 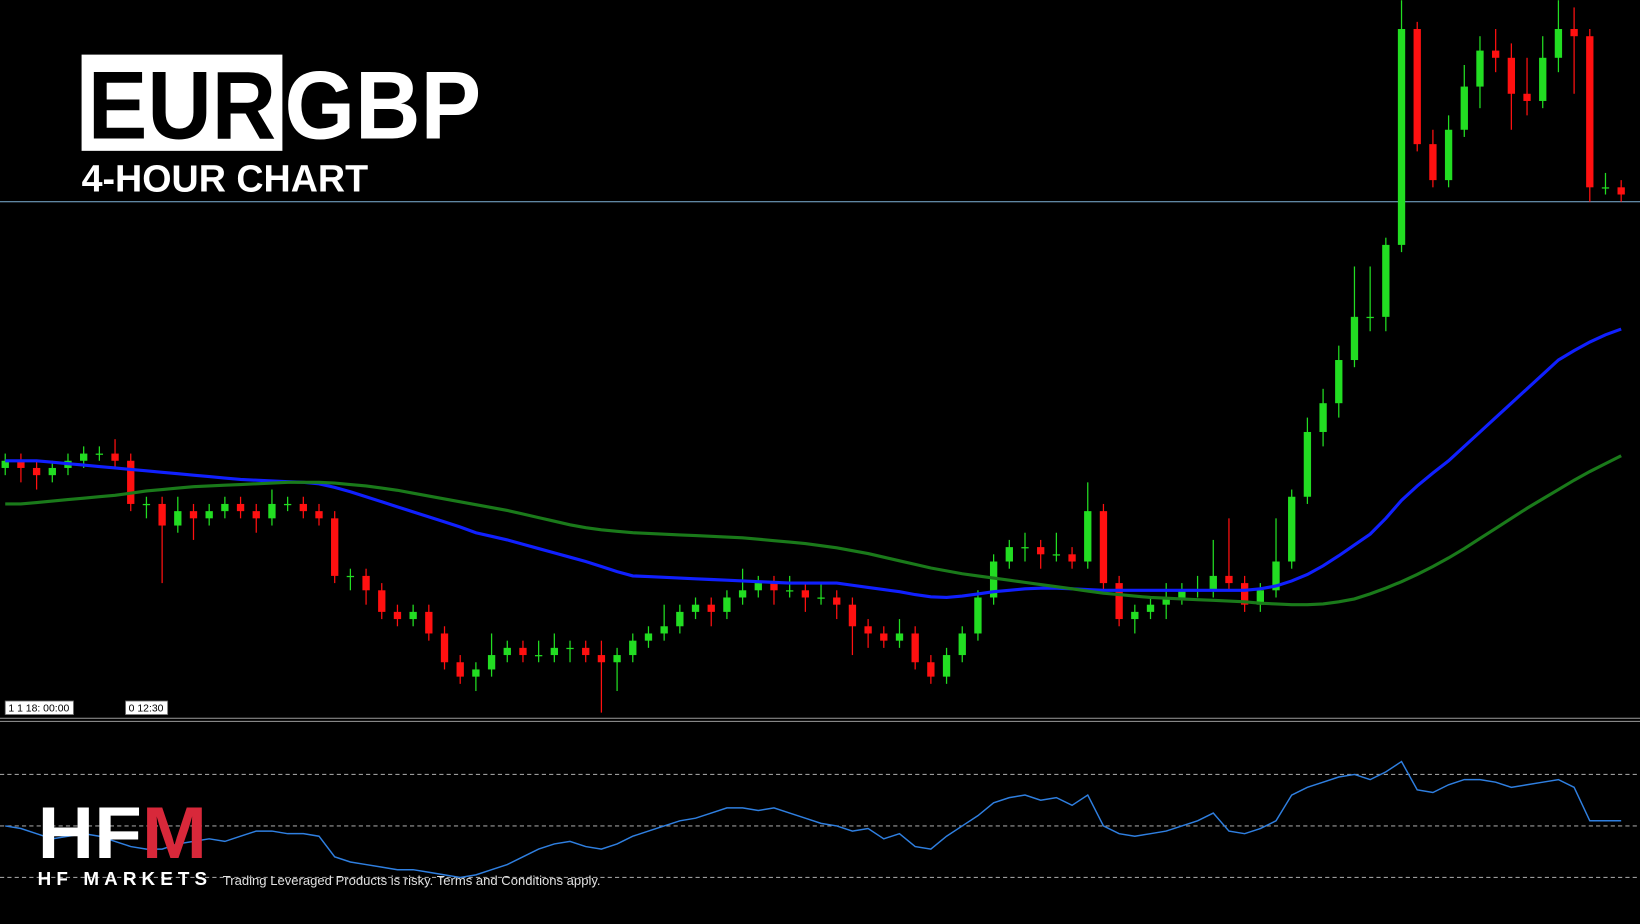 I want to click on chart-title: EUR, so click(x=182, y=105).